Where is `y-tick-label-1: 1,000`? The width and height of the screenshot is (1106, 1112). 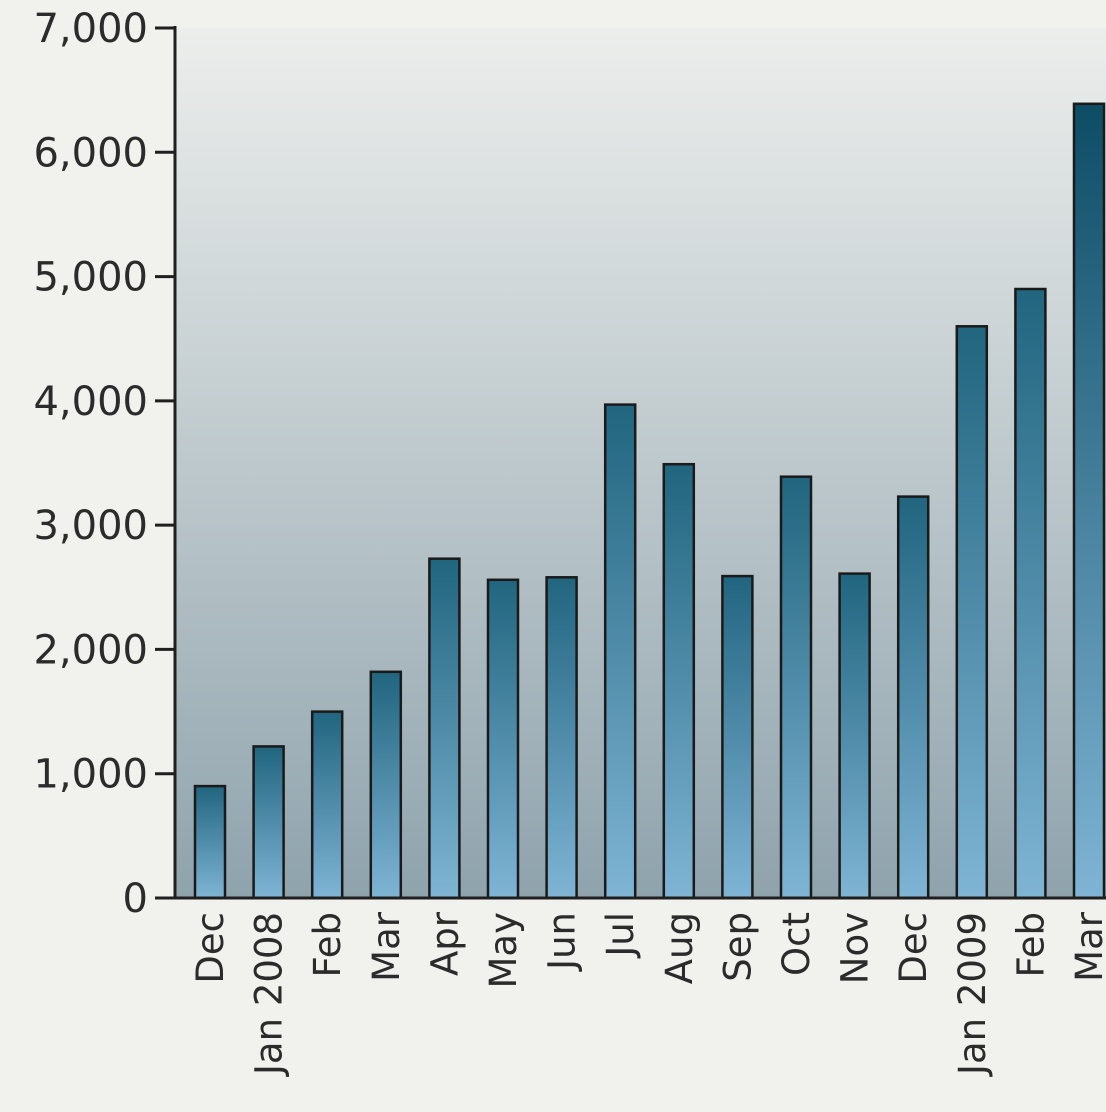 y-tick-label-1: 1,000 is located at coordinates (90, 775).